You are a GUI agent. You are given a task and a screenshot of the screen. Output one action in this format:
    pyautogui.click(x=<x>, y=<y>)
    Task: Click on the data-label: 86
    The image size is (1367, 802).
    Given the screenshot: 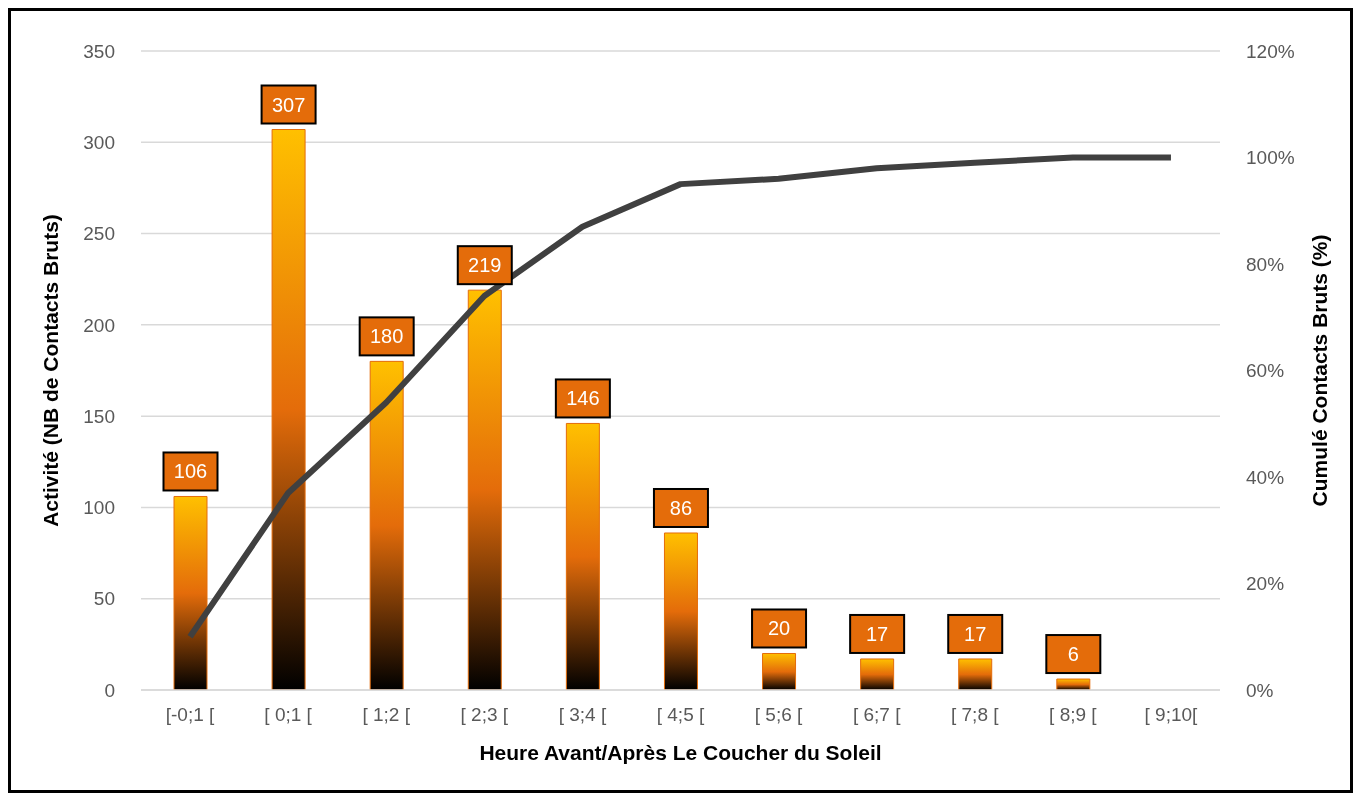 What is the action you would take?
    pyautogui.click(x=681, y=507)
    